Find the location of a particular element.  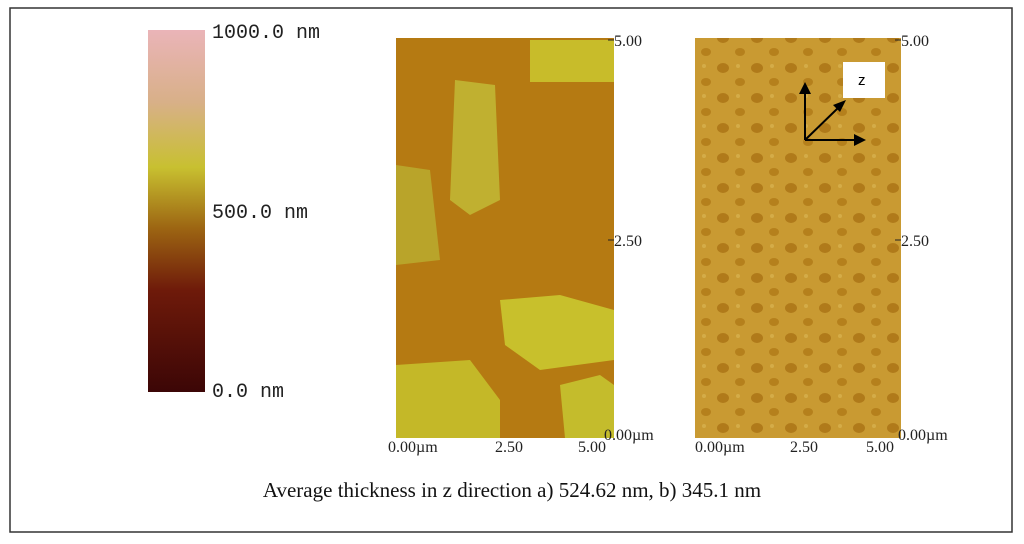

colorbar-label: 1000.0 nm is located at coordinates (266, 33).